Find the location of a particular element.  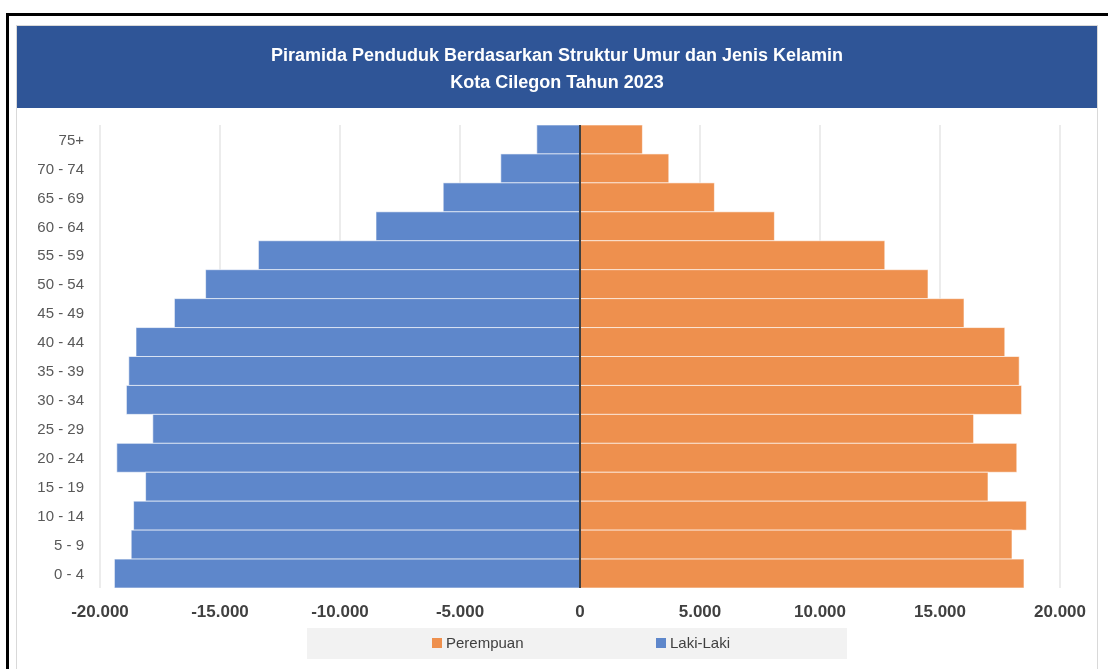

y-tick-label: 50 - 54 is located at coordinates (60, 284).